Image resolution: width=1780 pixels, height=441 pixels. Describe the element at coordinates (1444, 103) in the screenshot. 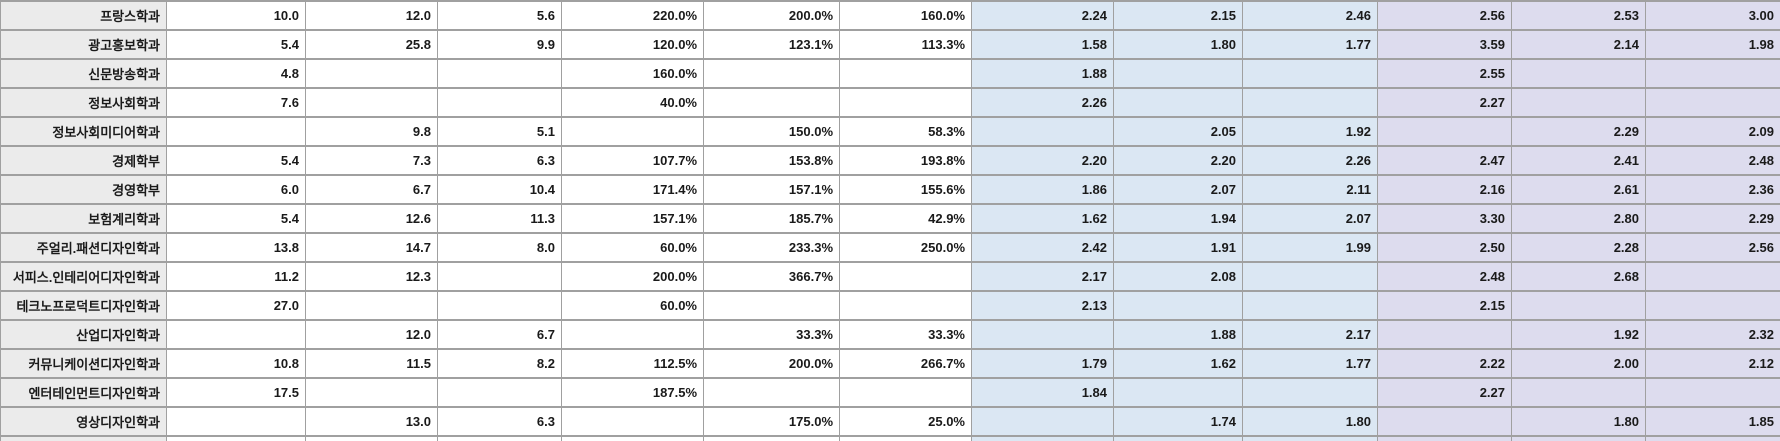

I see `data-cell: 2.27` at that location.